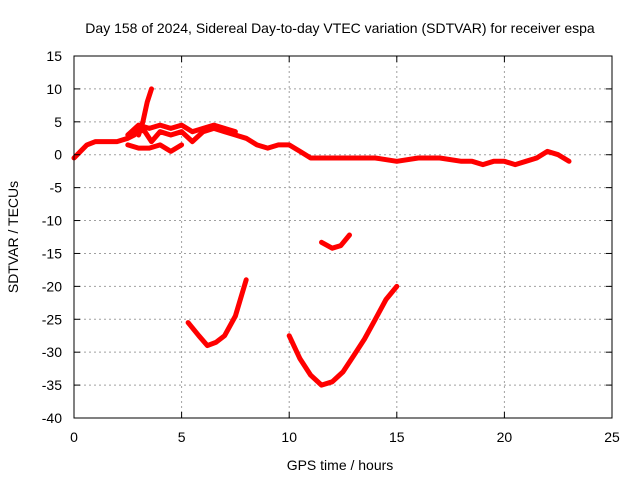  Describe the element at coordinates (52, 352) in the screenshot. I see `y-tick-label: -30` at that location.